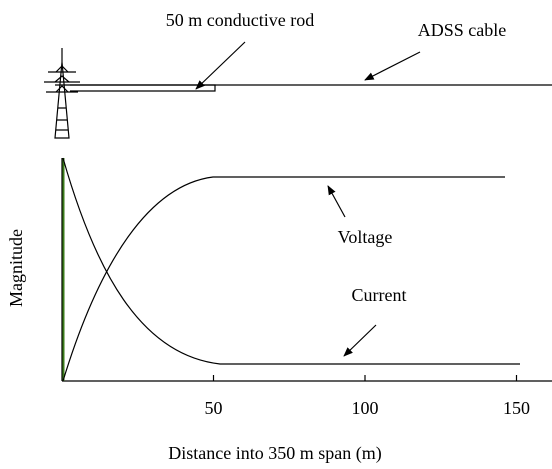 The image size is (552, 469). Describe the element at coordinates (214, 408) in the screenshot. I see `x-tick-label: 50` at that location.